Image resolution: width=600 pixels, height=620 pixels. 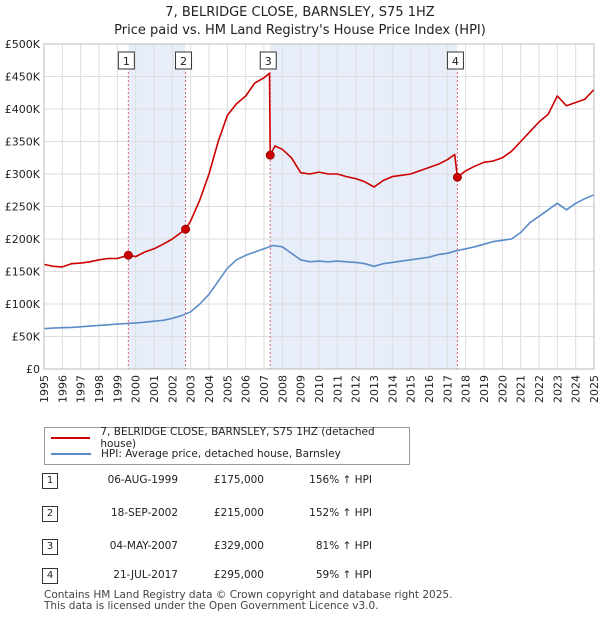 What do you see at coordinates (23, 239) in the screenshot?
I see `y-tick-label: £200K` at bounding box center [23, 239].